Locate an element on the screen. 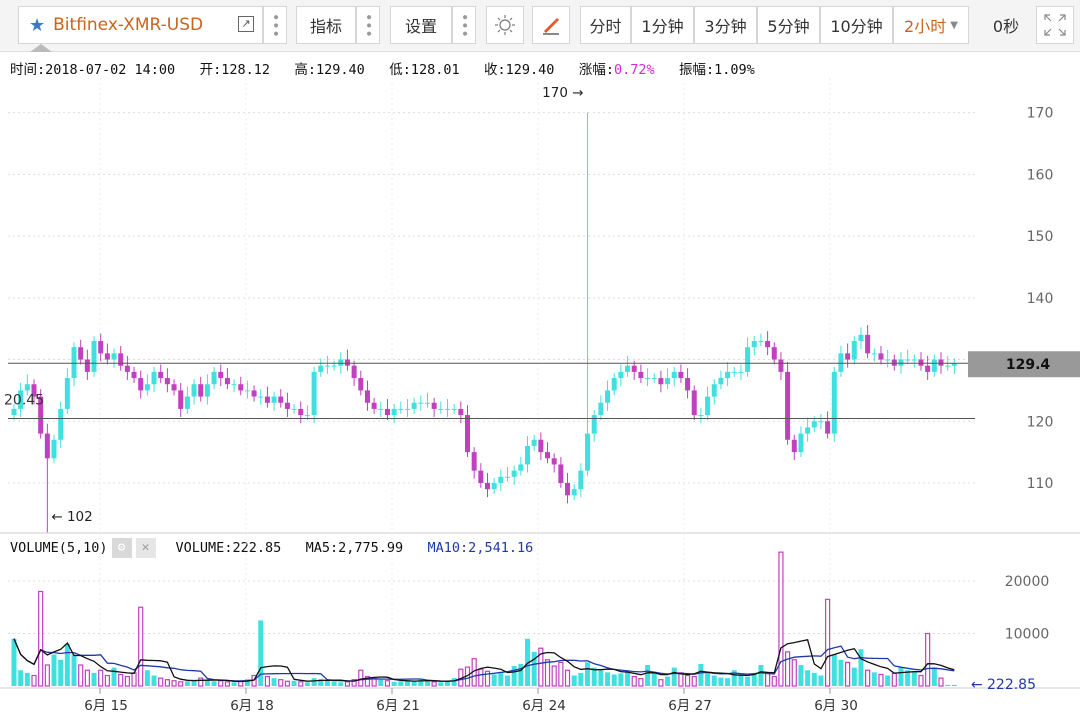  interval-tab-2: 3分钟 is located at coordinates (725, 25).